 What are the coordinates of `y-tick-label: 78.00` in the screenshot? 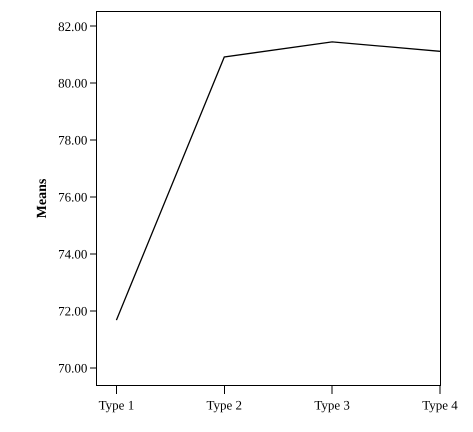 It's located at (73, 140).